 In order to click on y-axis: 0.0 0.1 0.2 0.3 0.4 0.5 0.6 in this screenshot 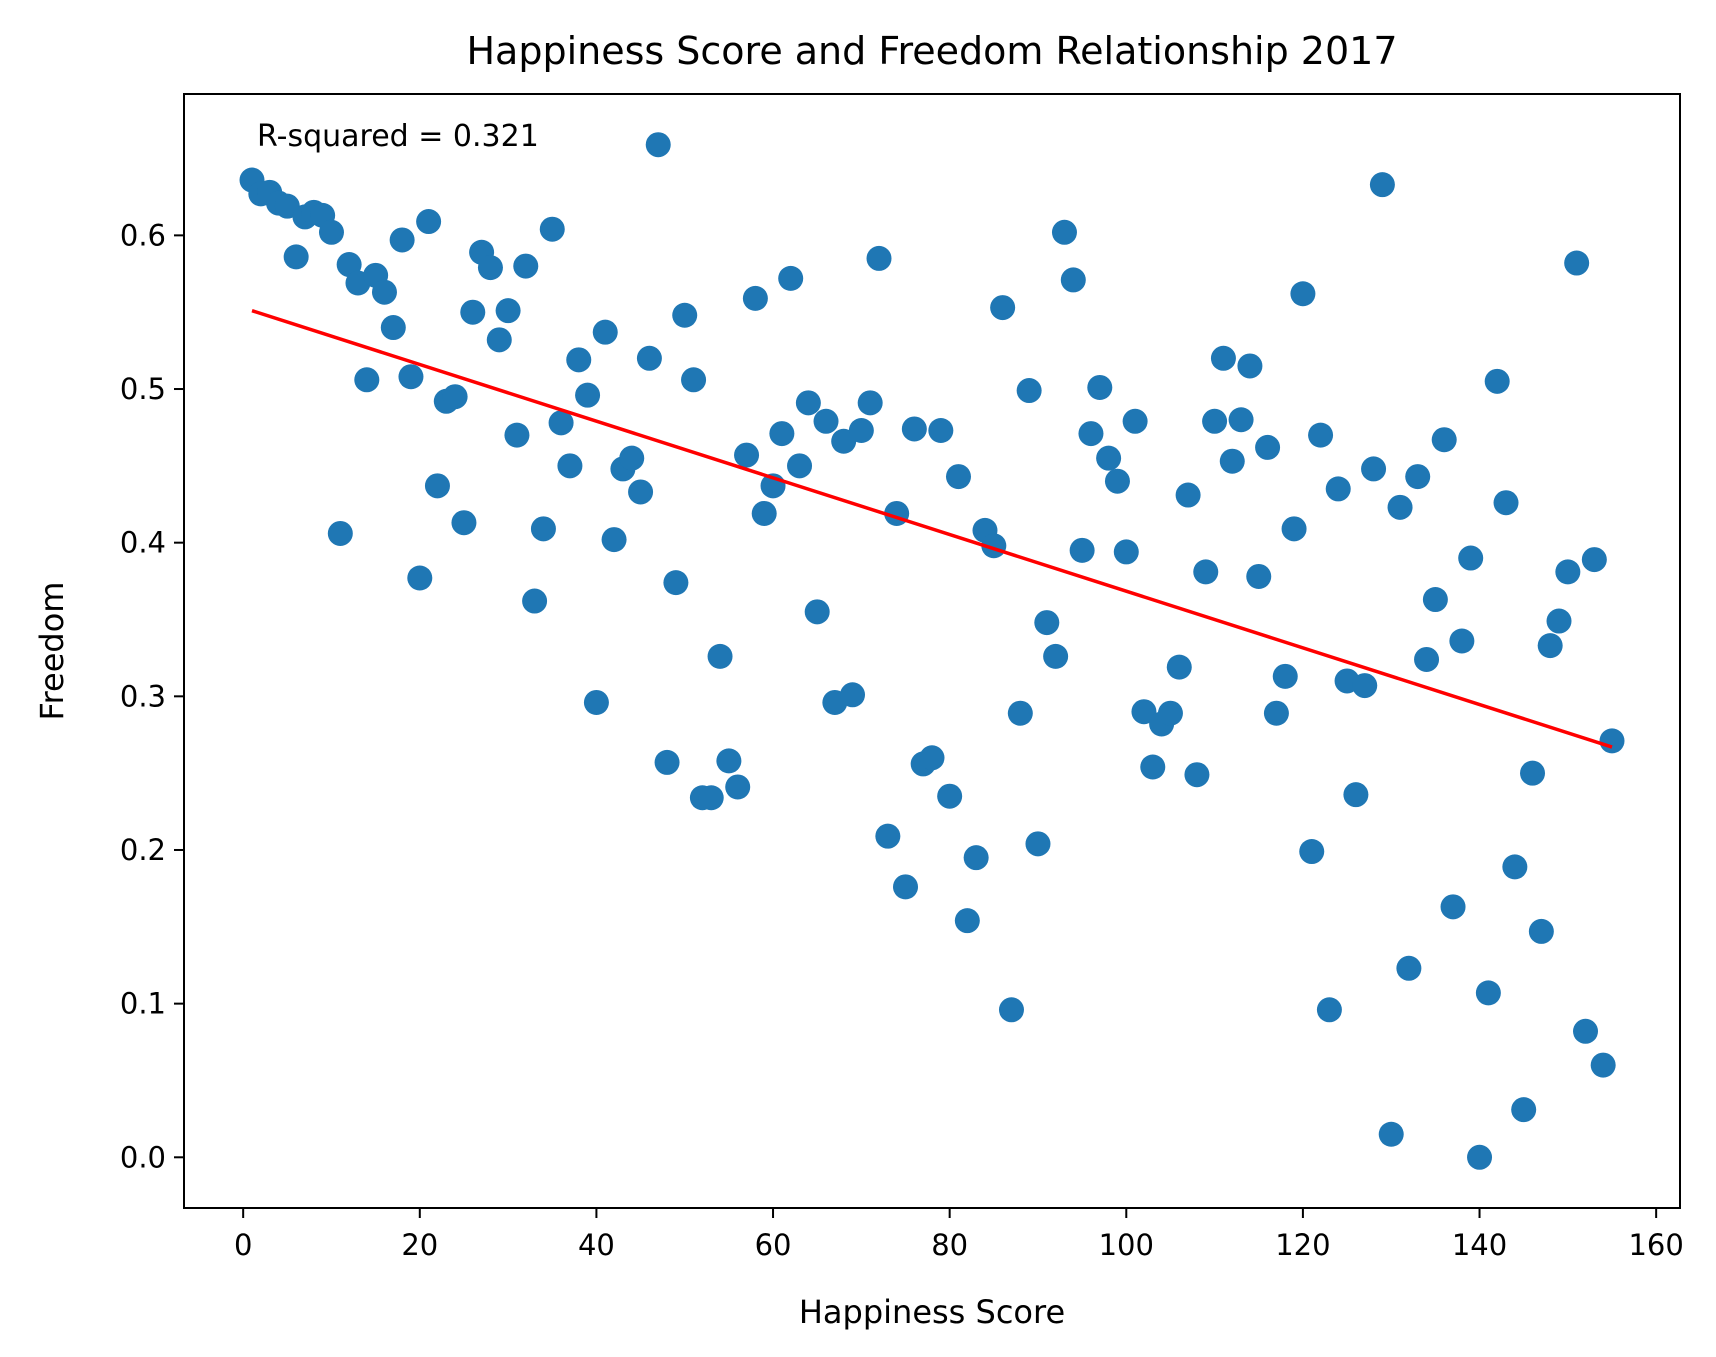, I will do `click(152, 696)`.